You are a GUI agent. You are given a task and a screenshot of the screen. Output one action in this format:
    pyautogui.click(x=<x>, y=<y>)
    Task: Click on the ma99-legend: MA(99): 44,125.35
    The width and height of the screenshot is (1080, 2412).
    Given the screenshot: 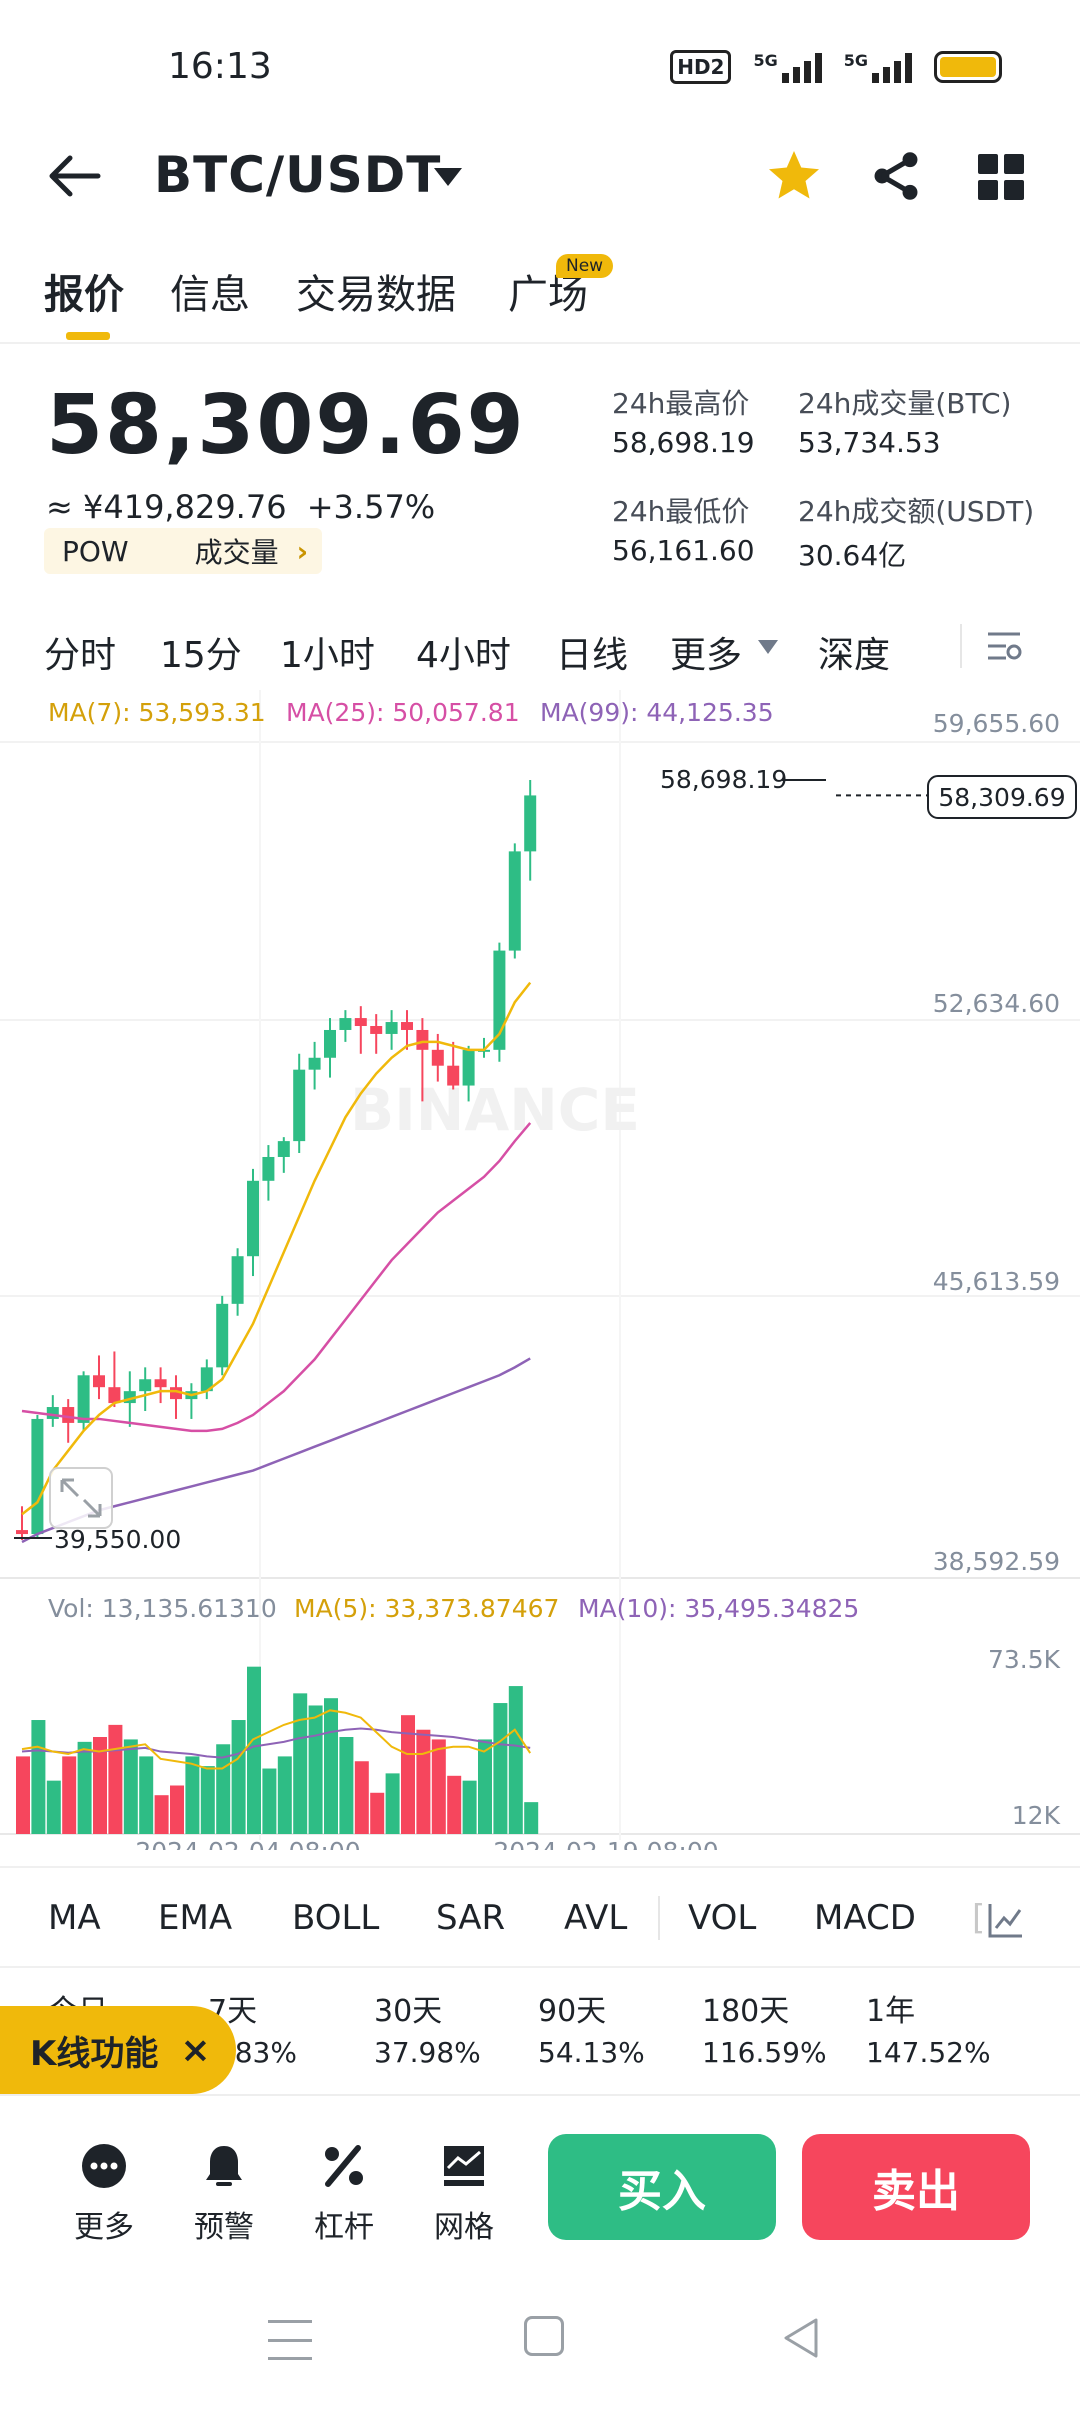 What is the action you would take?
    pyautogui.click(x=657, y=712)
    